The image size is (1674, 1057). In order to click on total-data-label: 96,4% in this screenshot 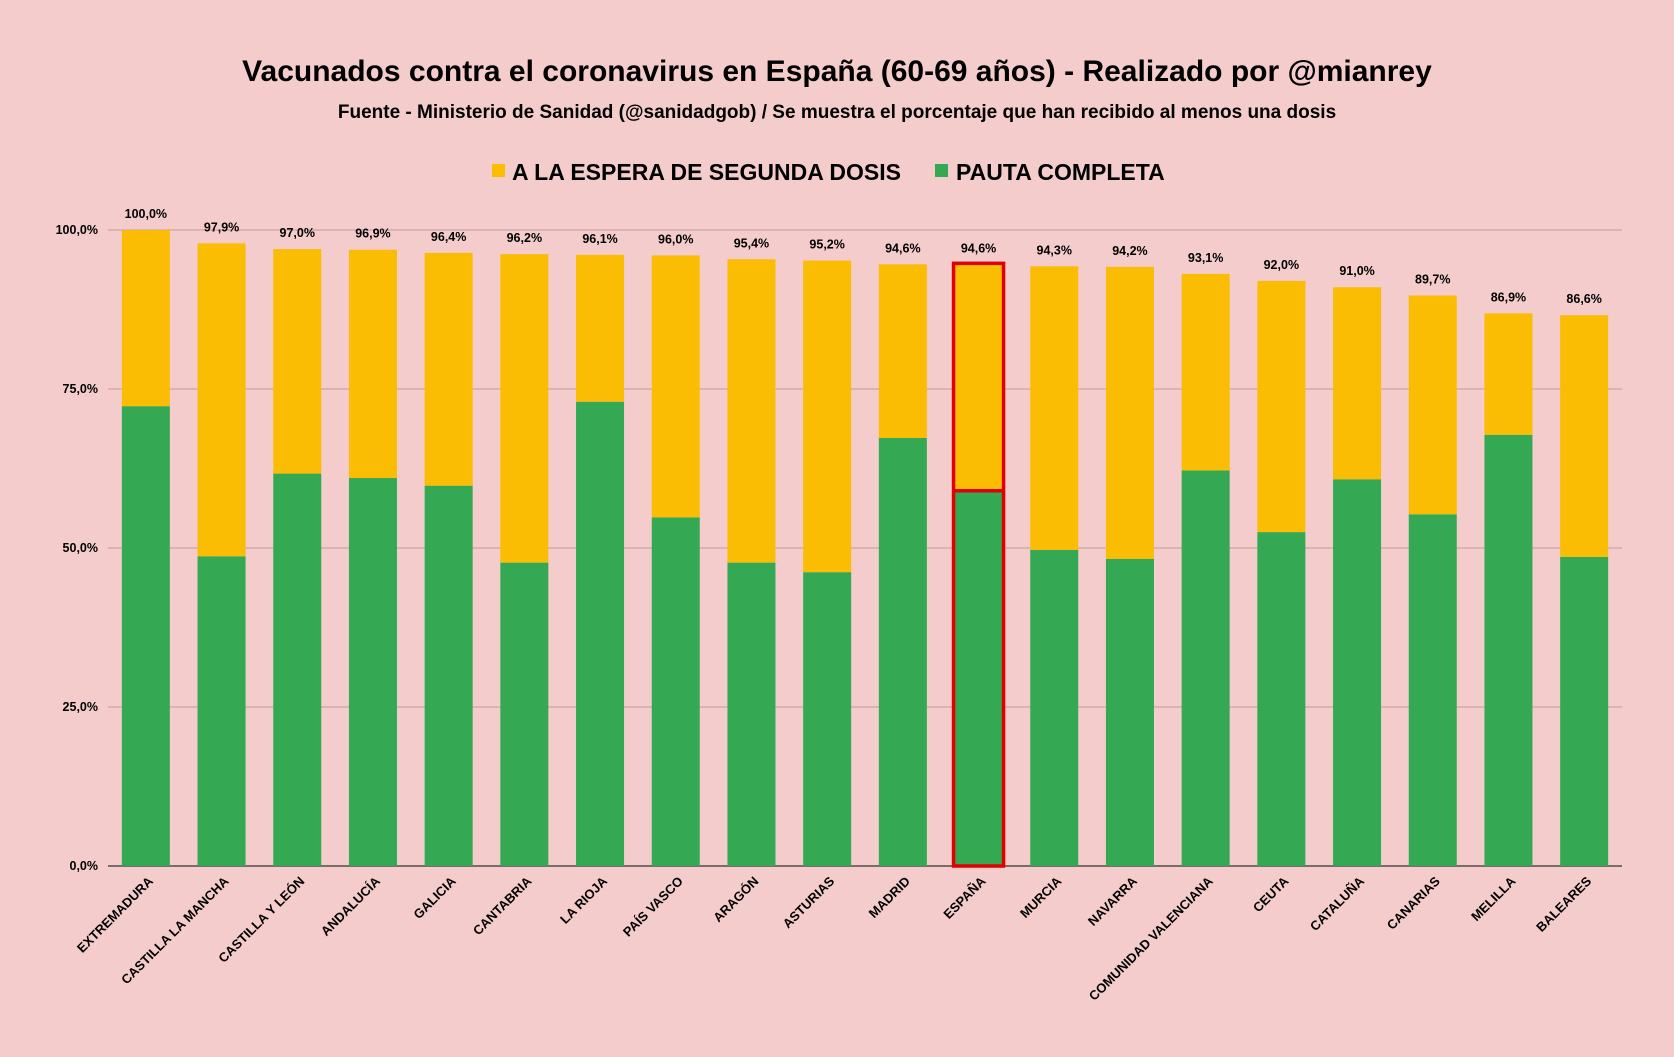, I will do `click(448, 237)`.